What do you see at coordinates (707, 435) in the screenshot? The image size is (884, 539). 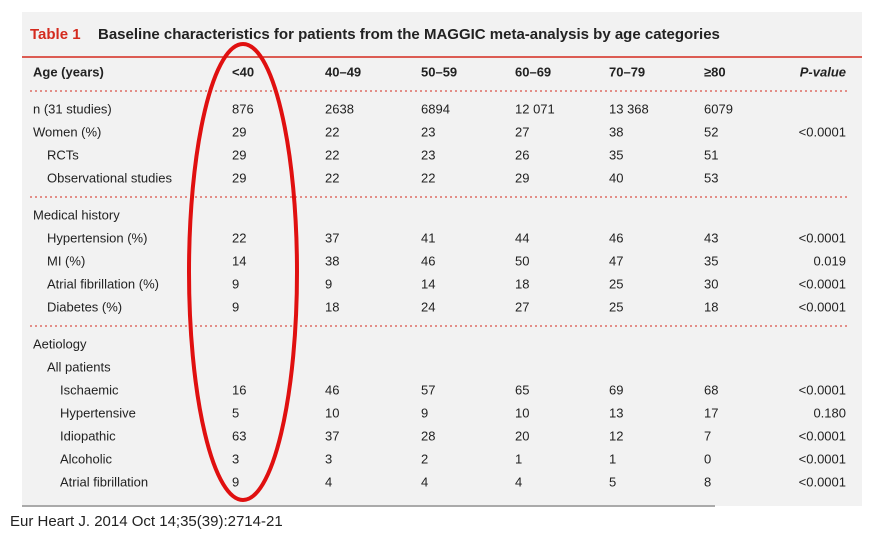 I see `cell: 7` at bounding box center [707, 435].